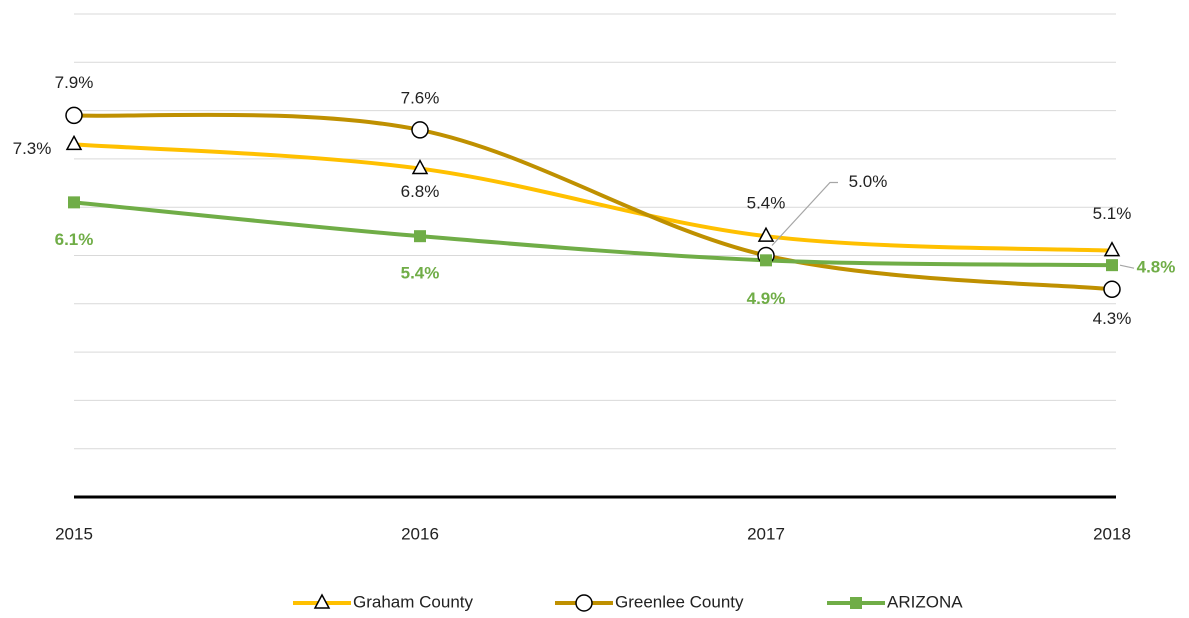 The width and height of the screenshot is (1189, 618). Describe the element at coordinates (420, 97) in the screenshot. I see `data-label: 7.6%` at that location.